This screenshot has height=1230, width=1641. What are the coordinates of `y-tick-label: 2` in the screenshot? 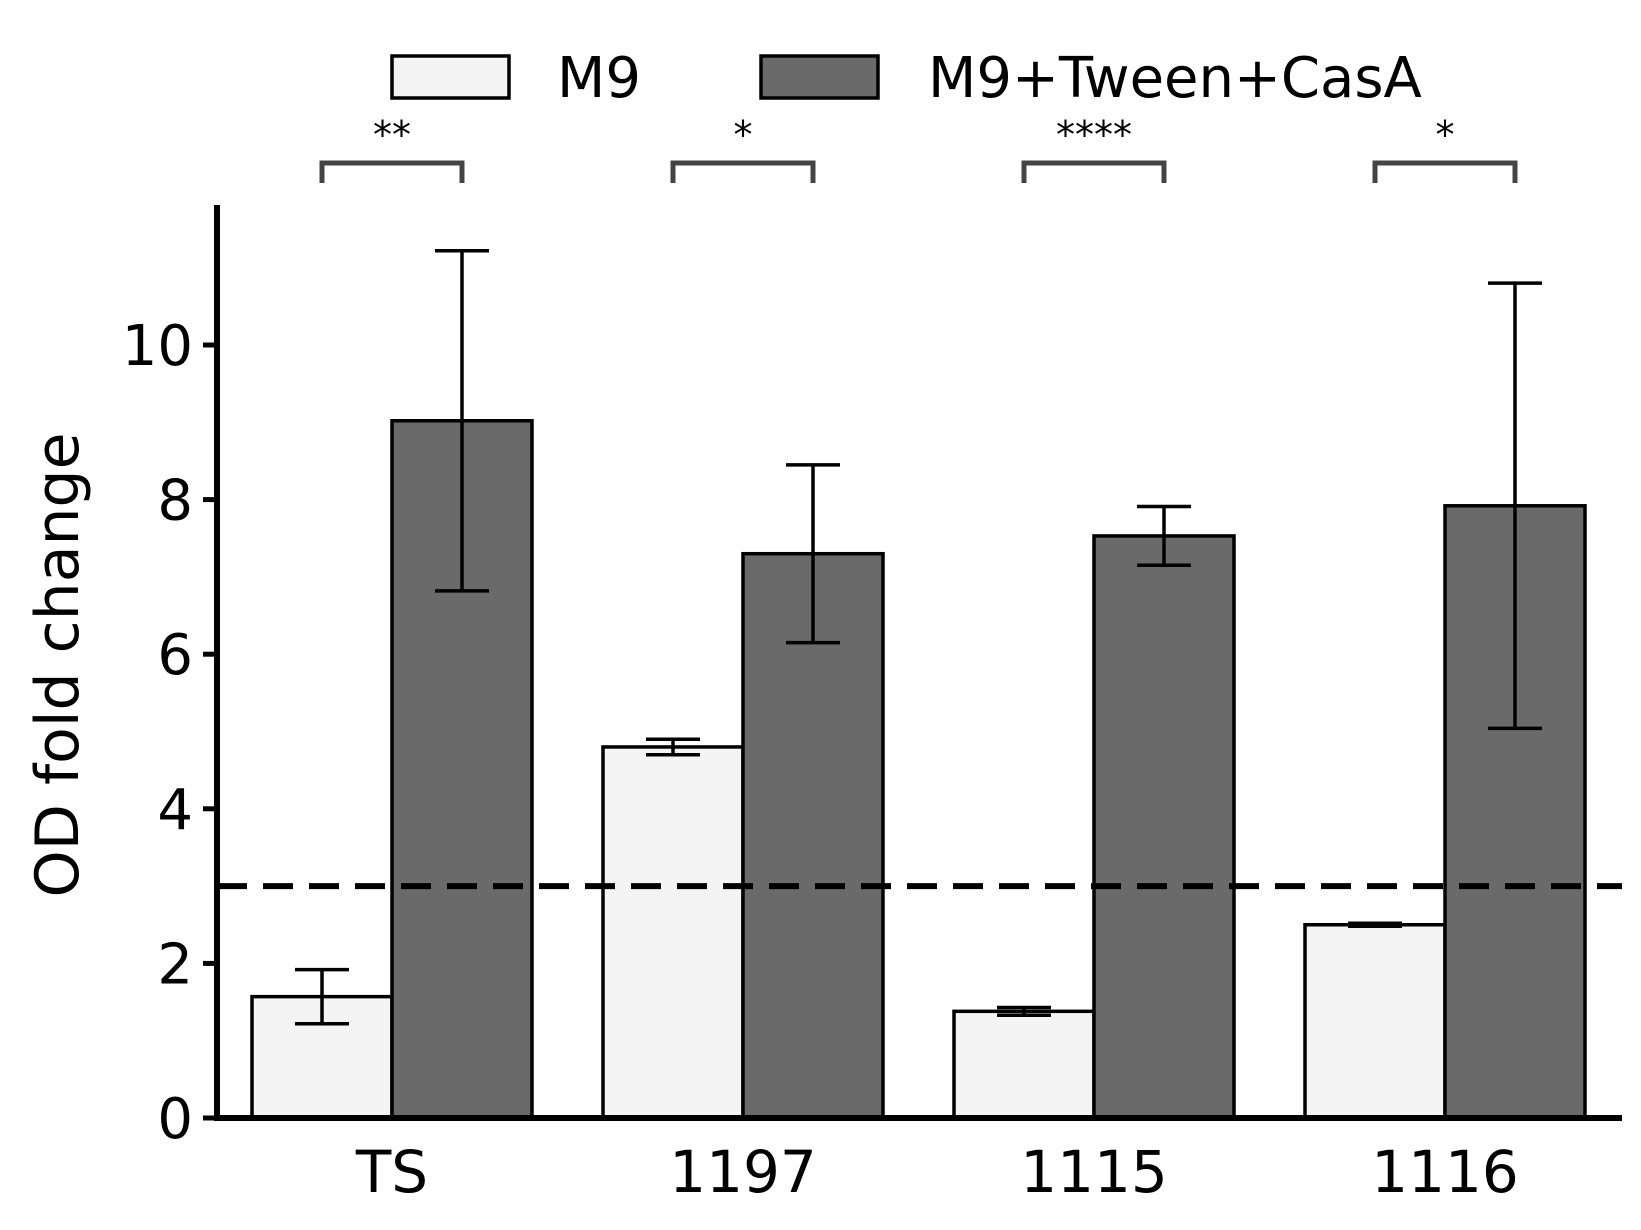 It's located at (175, 964).